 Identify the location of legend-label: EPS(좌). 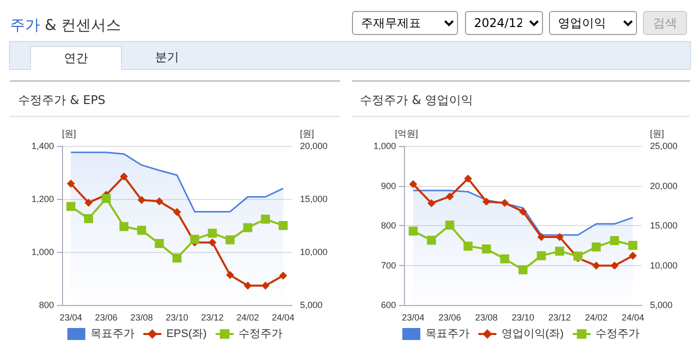
(186, 334).